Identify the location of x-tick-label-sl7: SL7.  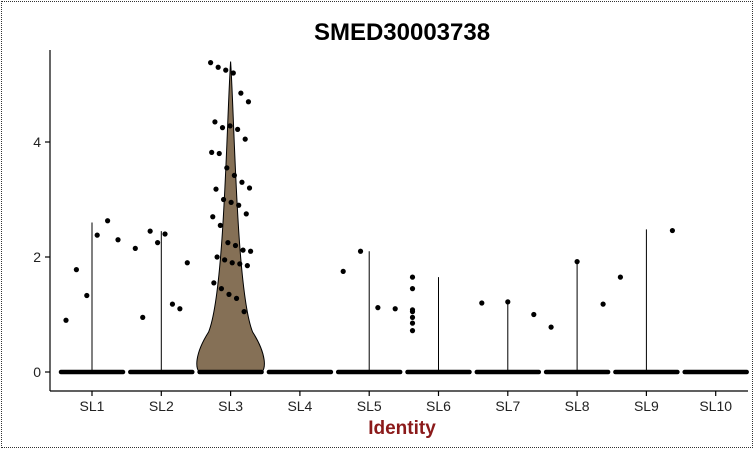
(507, 406).